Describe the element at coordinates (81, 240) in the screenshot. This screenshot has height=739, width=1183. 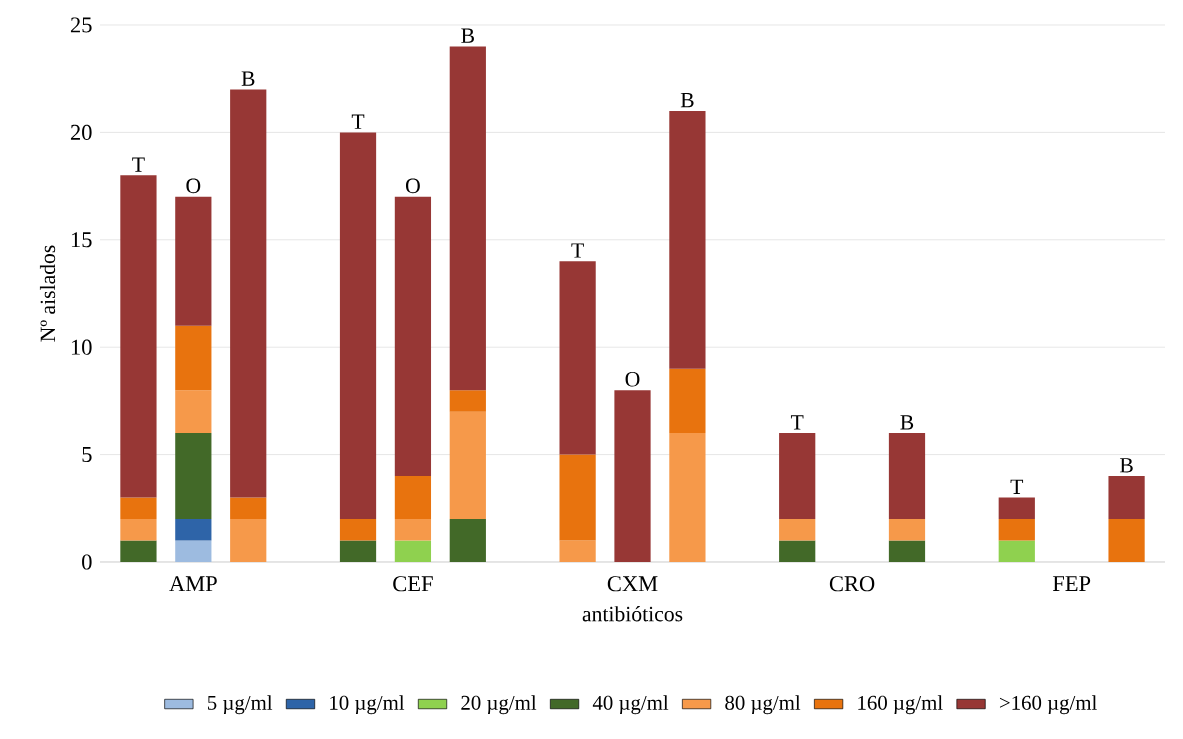
I see `y-tick-label: 15` at that location.